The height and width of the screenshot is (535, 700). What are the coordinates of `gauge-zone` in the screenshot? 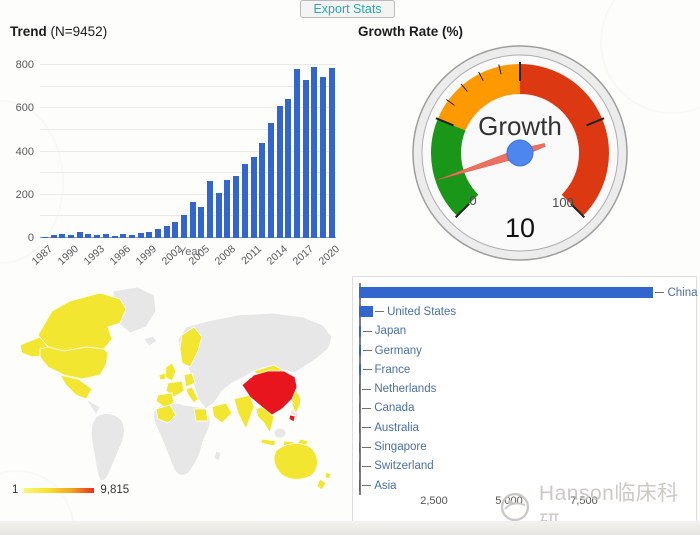 It's located at (478, 97).